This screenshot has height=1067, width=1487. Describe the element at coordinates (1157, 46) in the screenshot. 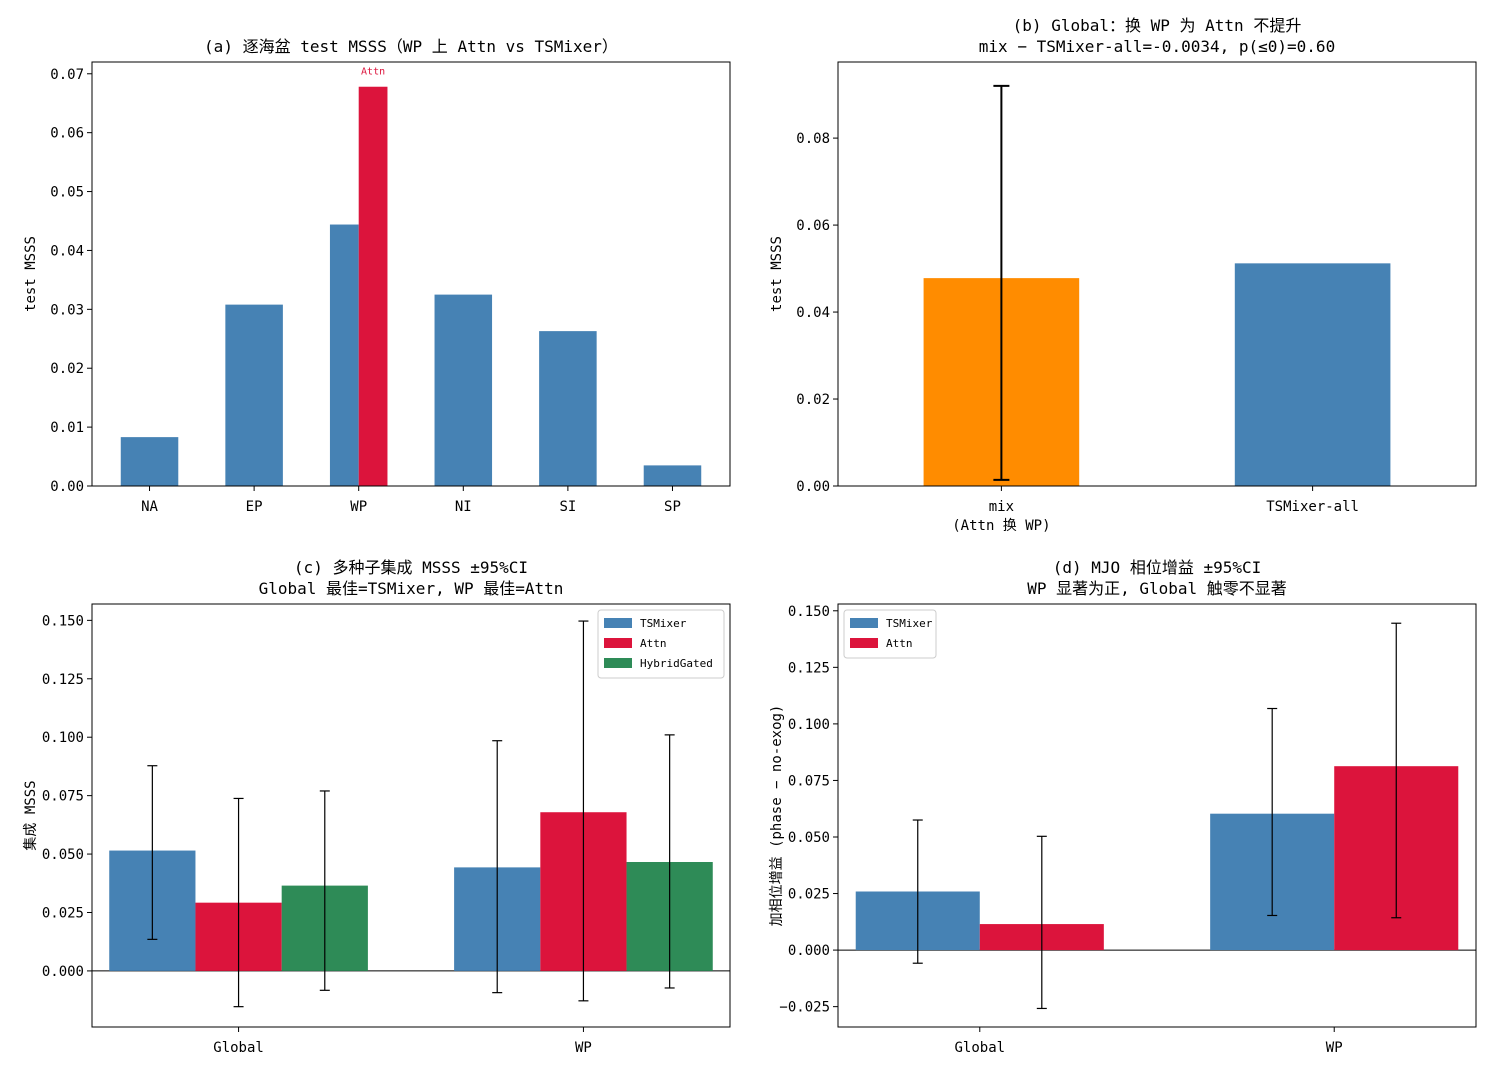

I see `panel-b-title: mix − TSMixer-all=-0.0034, p(≤0)=0.60` at that location.